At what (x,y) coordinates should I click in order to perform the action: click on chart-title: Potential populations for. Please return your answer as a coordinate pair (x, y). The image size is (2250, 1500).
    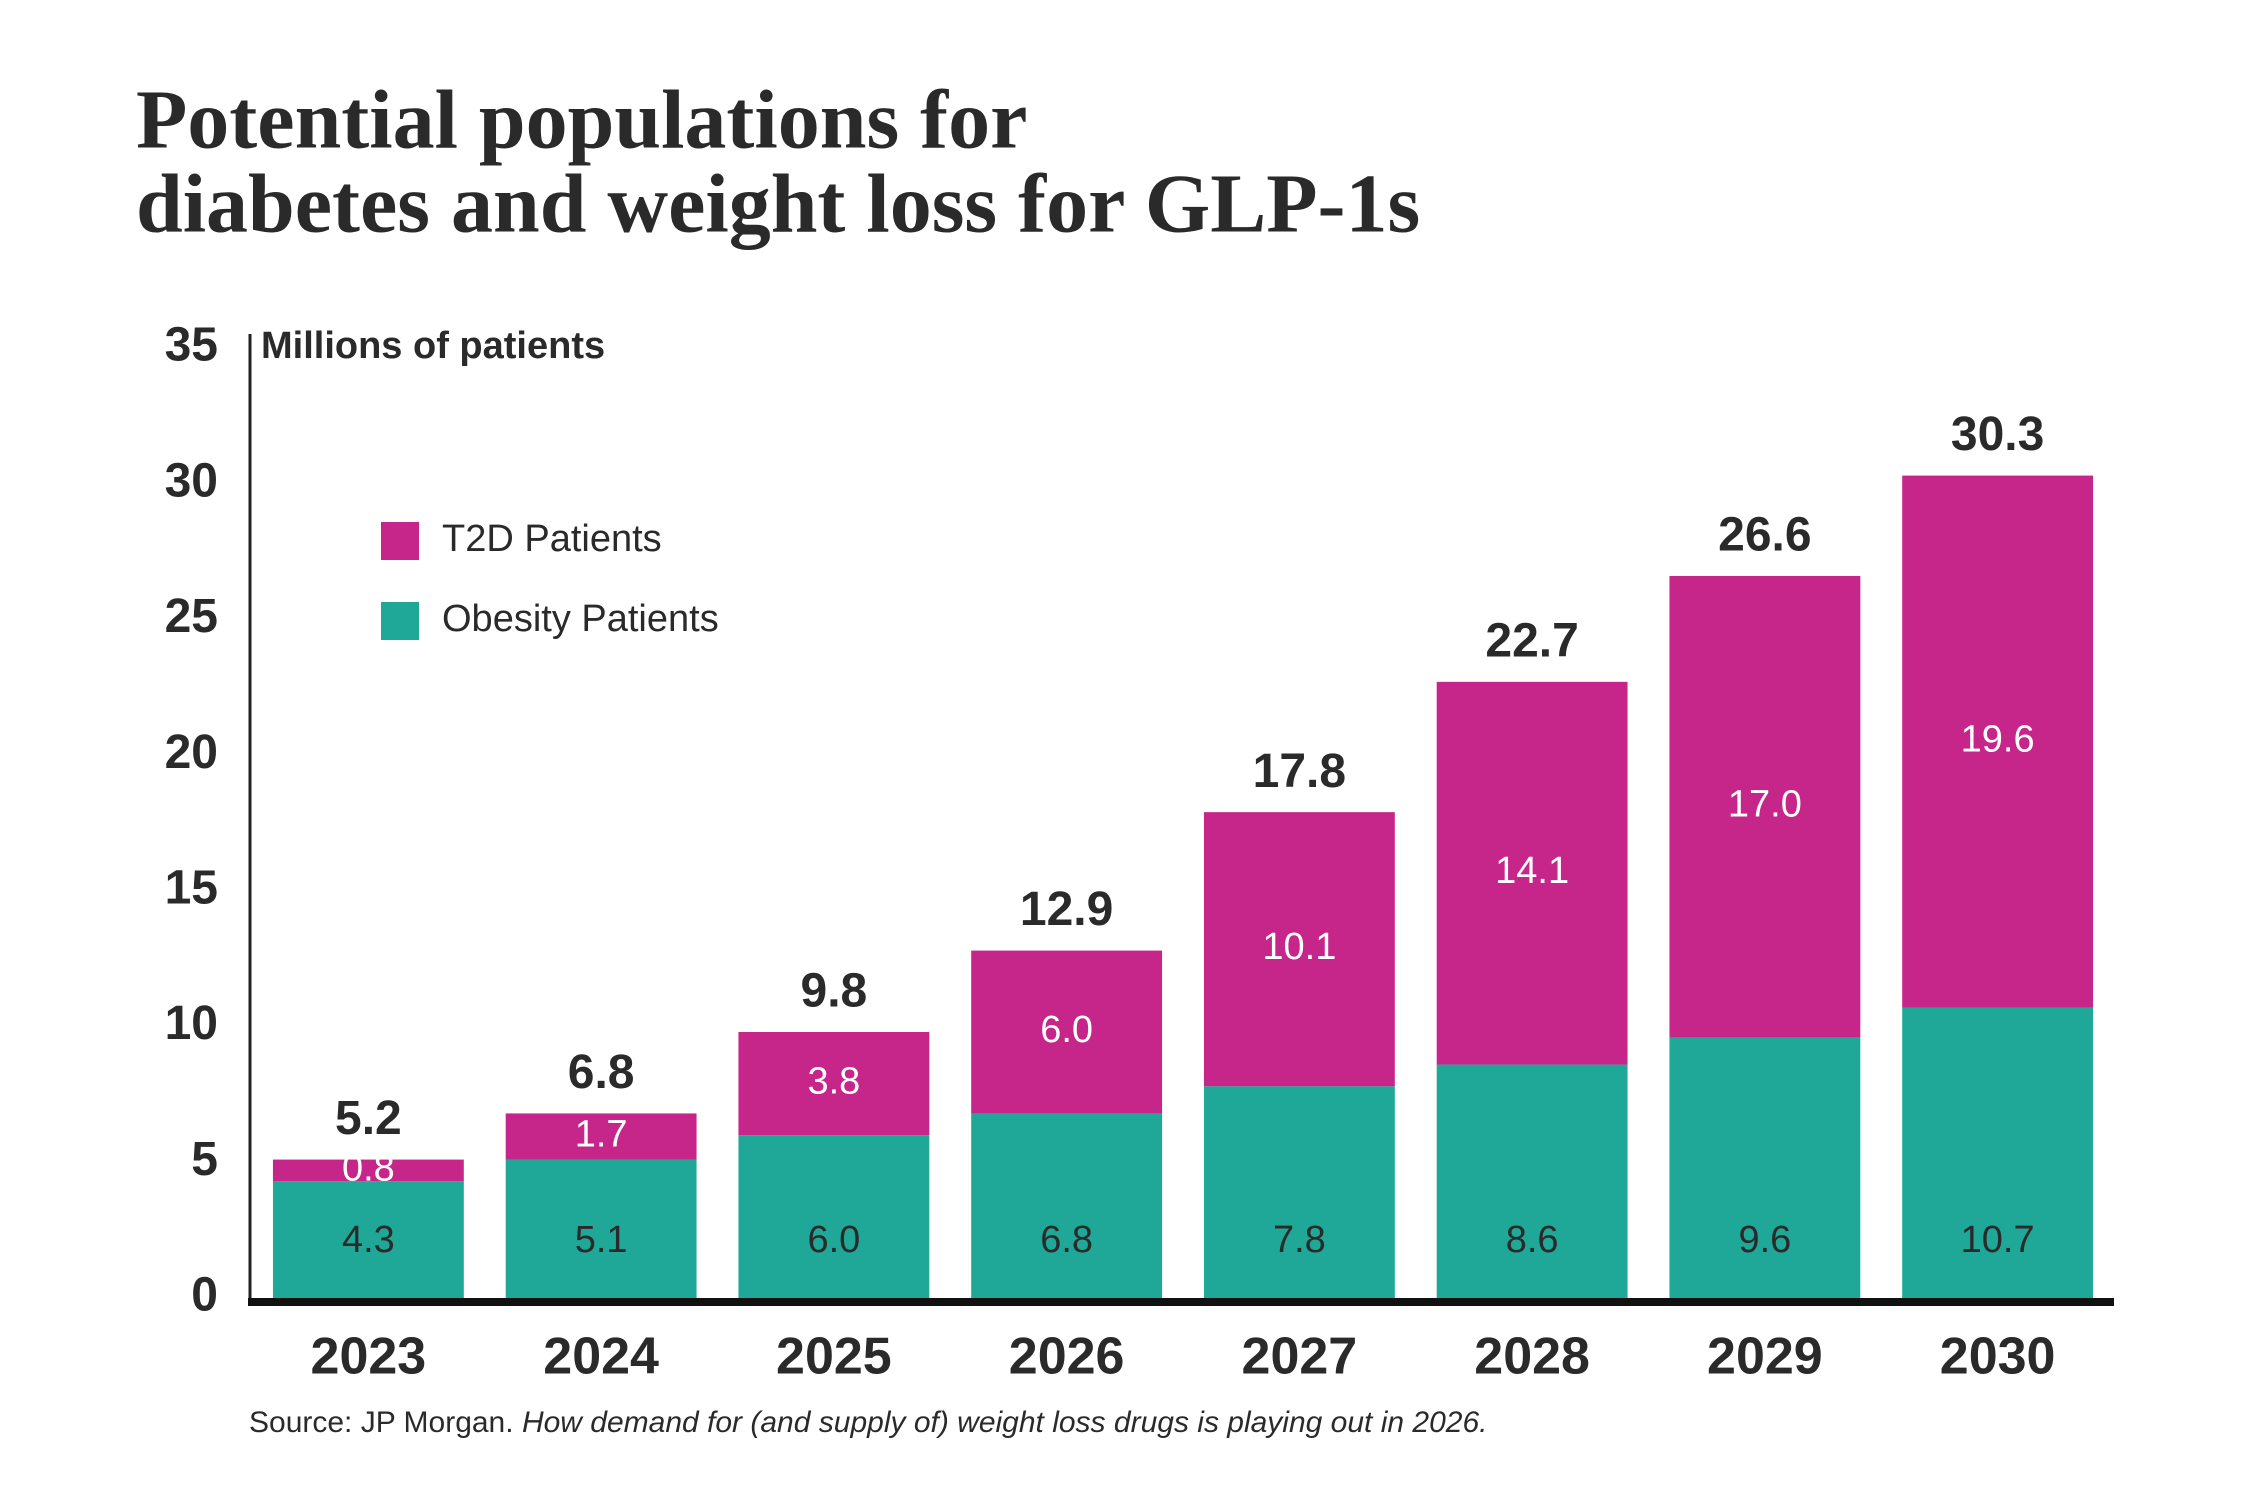
    Looking at the image, I should click on (581, 119).